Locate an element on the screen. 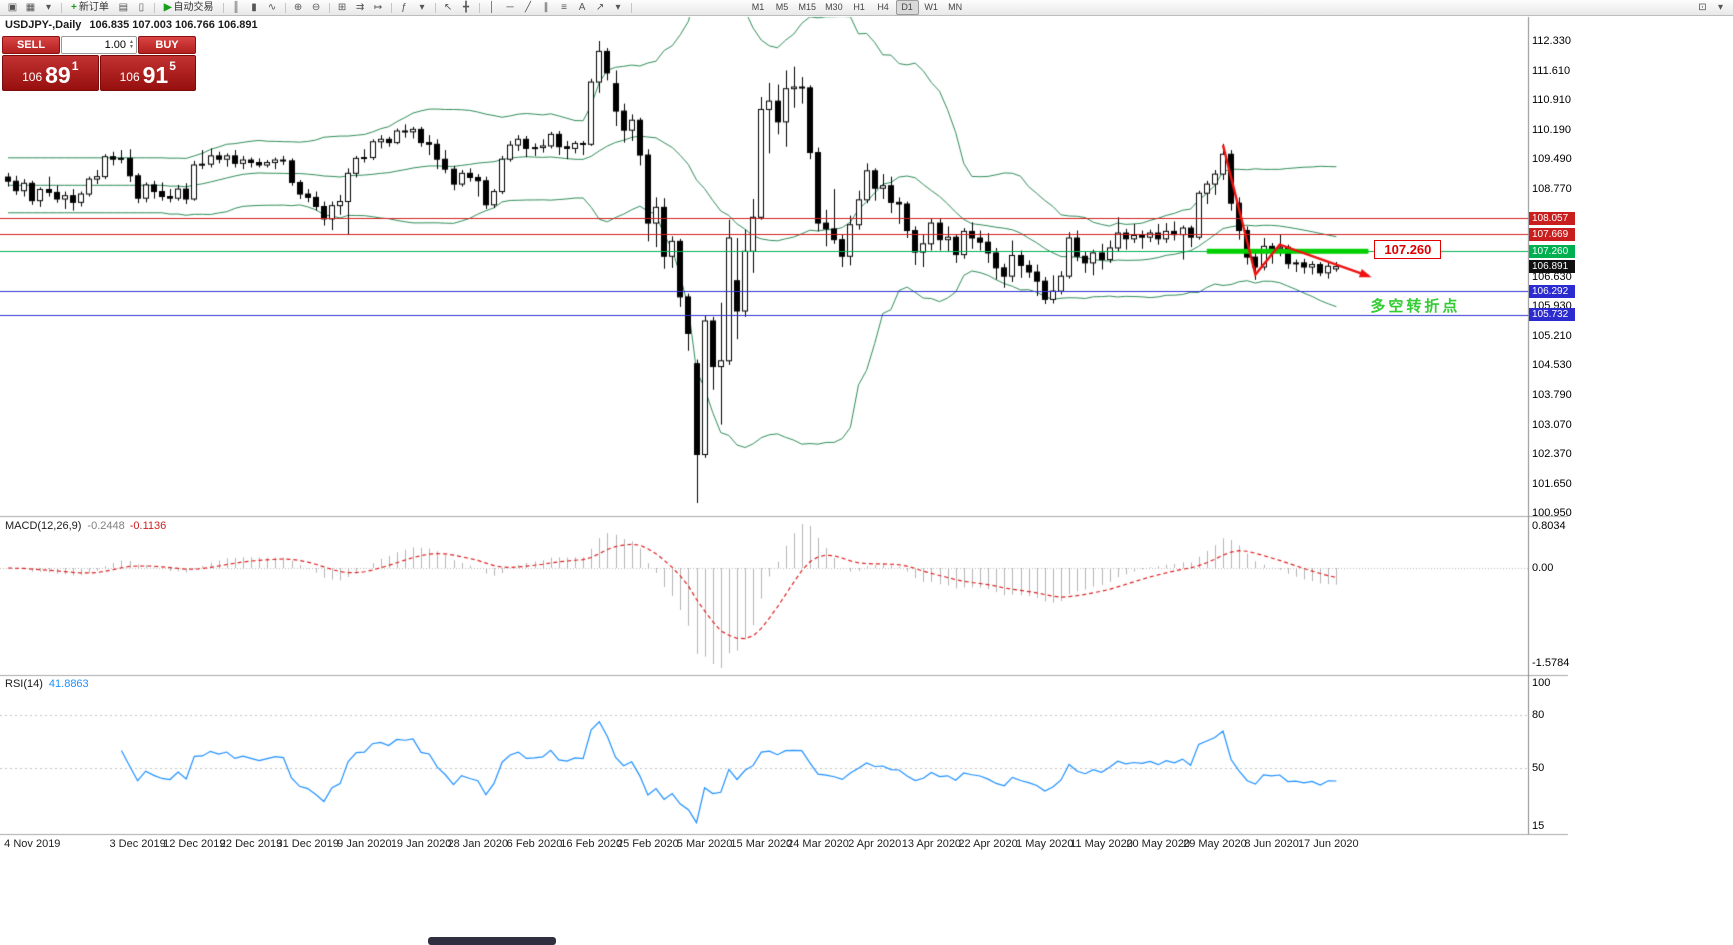  profiles-button: ▦ is located at coordinates (30, 7).